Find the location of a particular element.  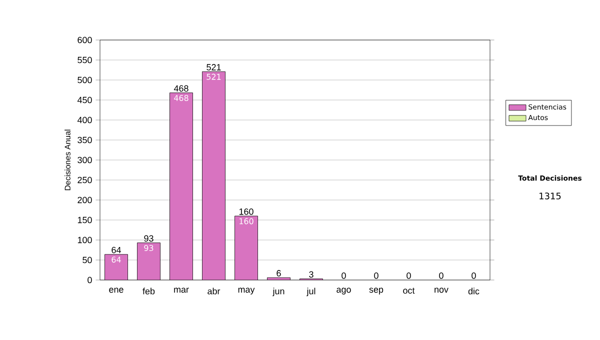

y-tick-label: 100 is located at coordinates (85, 240).